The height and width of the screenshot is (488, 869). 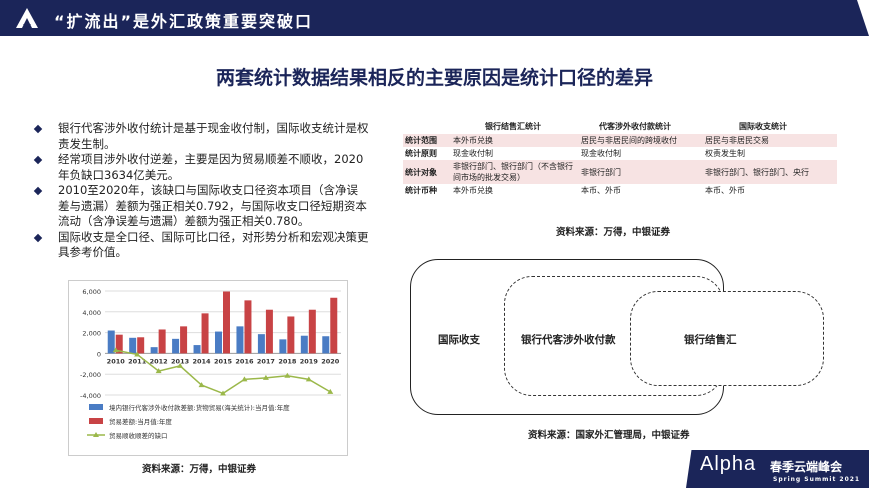 I want to click on table-row: 统计范围 本外币兑换 居民与非居民间的跨境收付 居民与非居民交易, so click(x=620, y=140).